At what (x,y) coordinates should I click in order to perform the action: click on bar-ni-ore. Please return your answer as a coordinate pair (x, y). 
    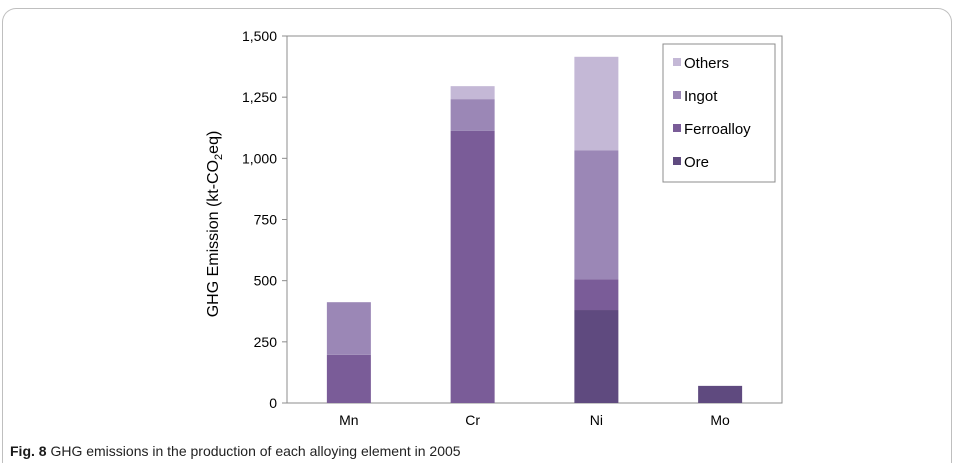
    Looking at the image, I should click on (596, 356).